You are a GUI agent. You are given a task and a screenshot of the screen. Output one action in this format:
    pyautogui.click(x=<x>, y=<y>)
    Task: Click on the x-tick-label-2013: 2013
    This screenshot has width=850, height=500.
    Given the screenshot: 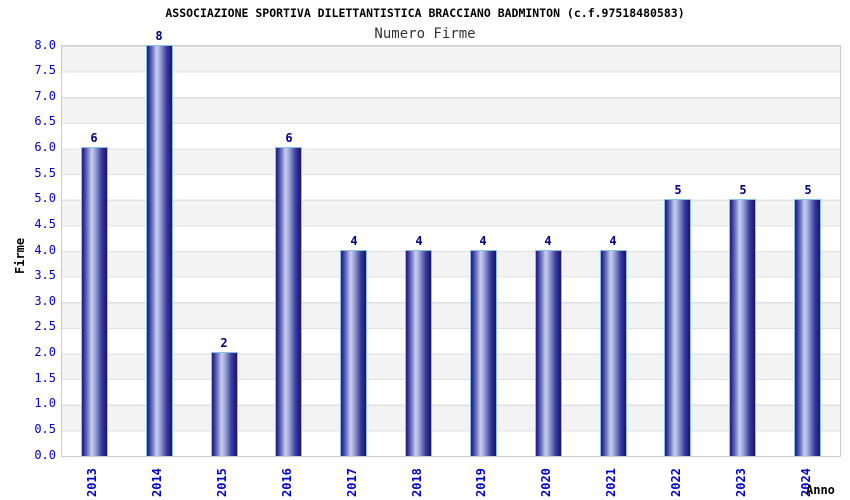 What is the action you would take?
    pyautogui.click(x=92, y=482)
    